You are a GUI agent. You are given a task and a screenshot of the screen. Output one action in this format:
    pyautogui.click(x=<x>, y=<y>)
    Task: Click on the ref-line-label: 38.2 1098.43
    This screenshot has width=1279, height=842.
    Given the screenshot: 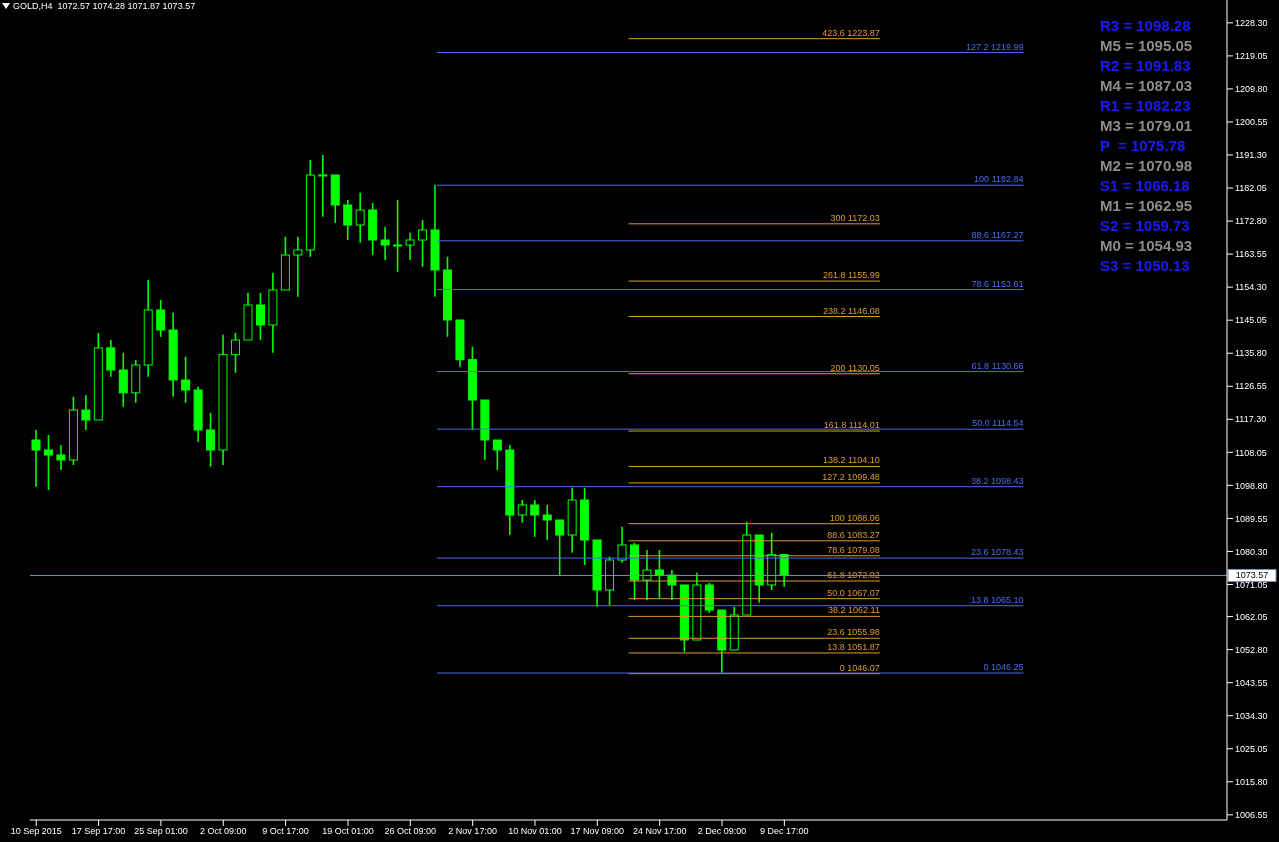 What is the action you would take?
    pyautogui.click(x=997, y=480)
    